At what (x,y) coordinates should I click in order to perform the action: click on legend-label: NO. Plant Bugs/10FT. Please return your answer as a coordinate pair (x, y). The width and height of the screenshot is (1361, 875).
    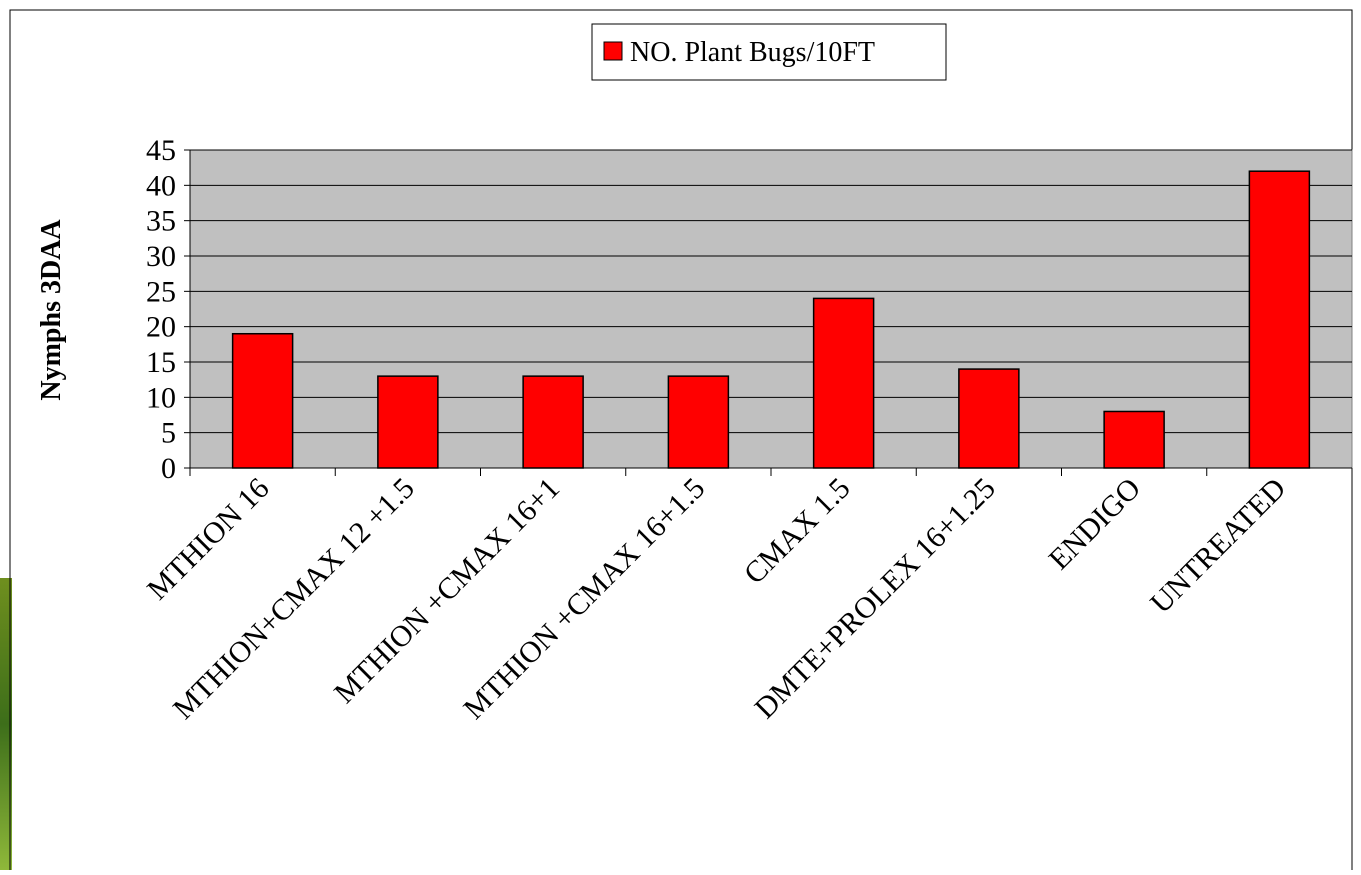
    Looking at the image, I should click on (752, 52).